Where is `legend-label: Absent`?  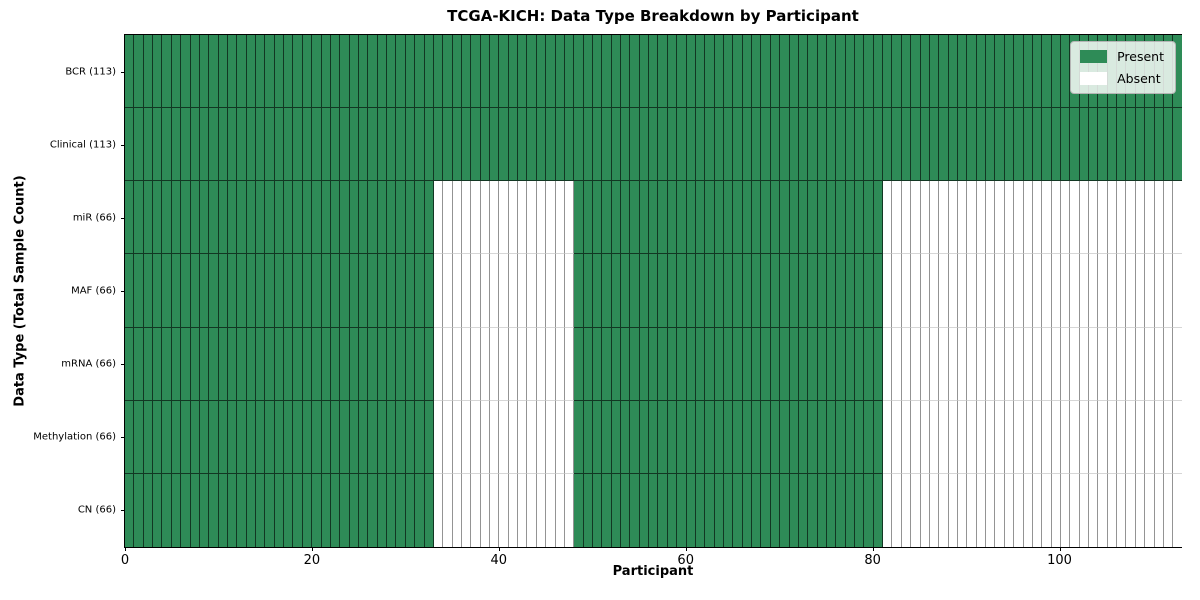 legend-label: Absent is located at coordinates (1139, 78).